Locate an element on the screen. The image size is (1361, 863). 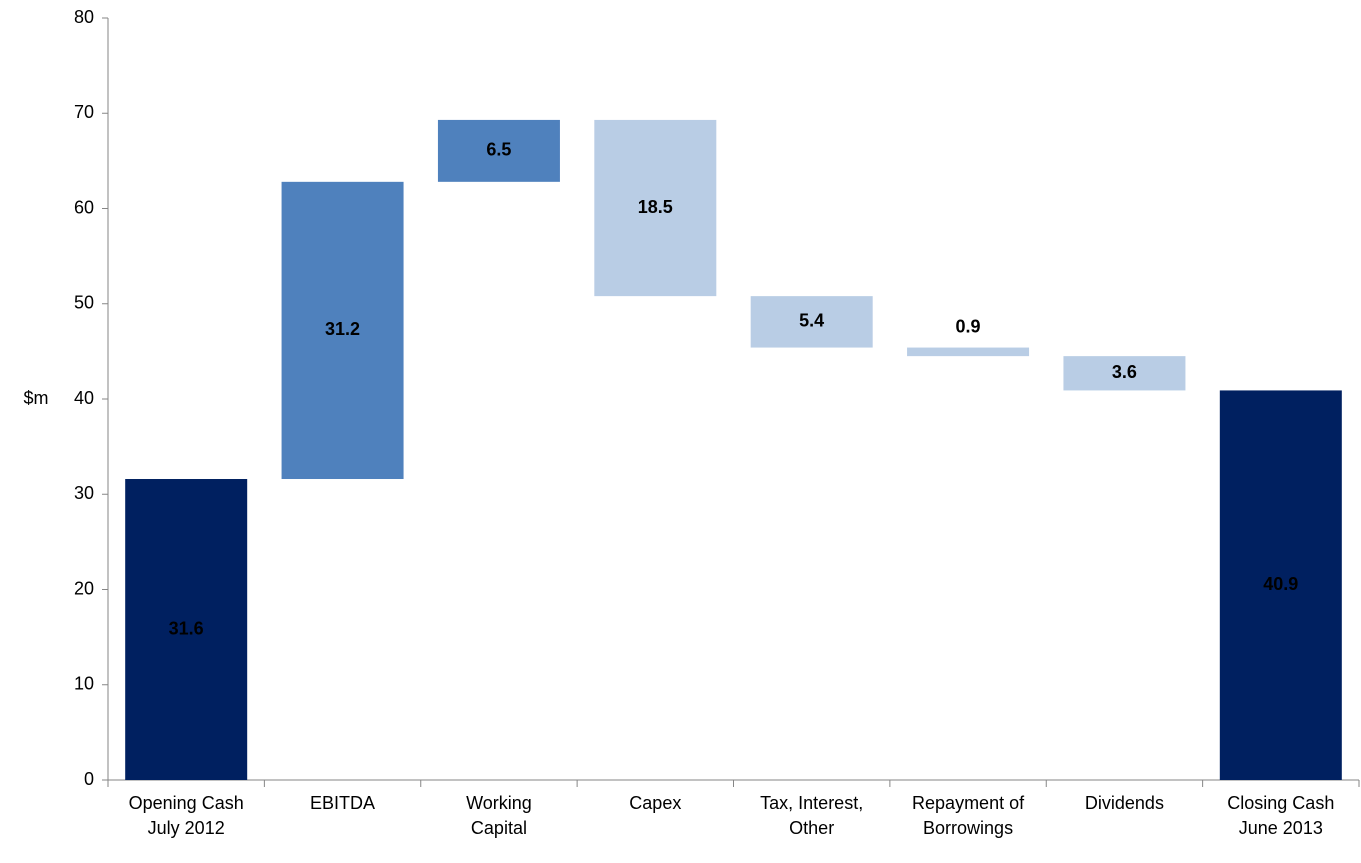
y-tick-label: 10 is located at coordinates (84, 684).